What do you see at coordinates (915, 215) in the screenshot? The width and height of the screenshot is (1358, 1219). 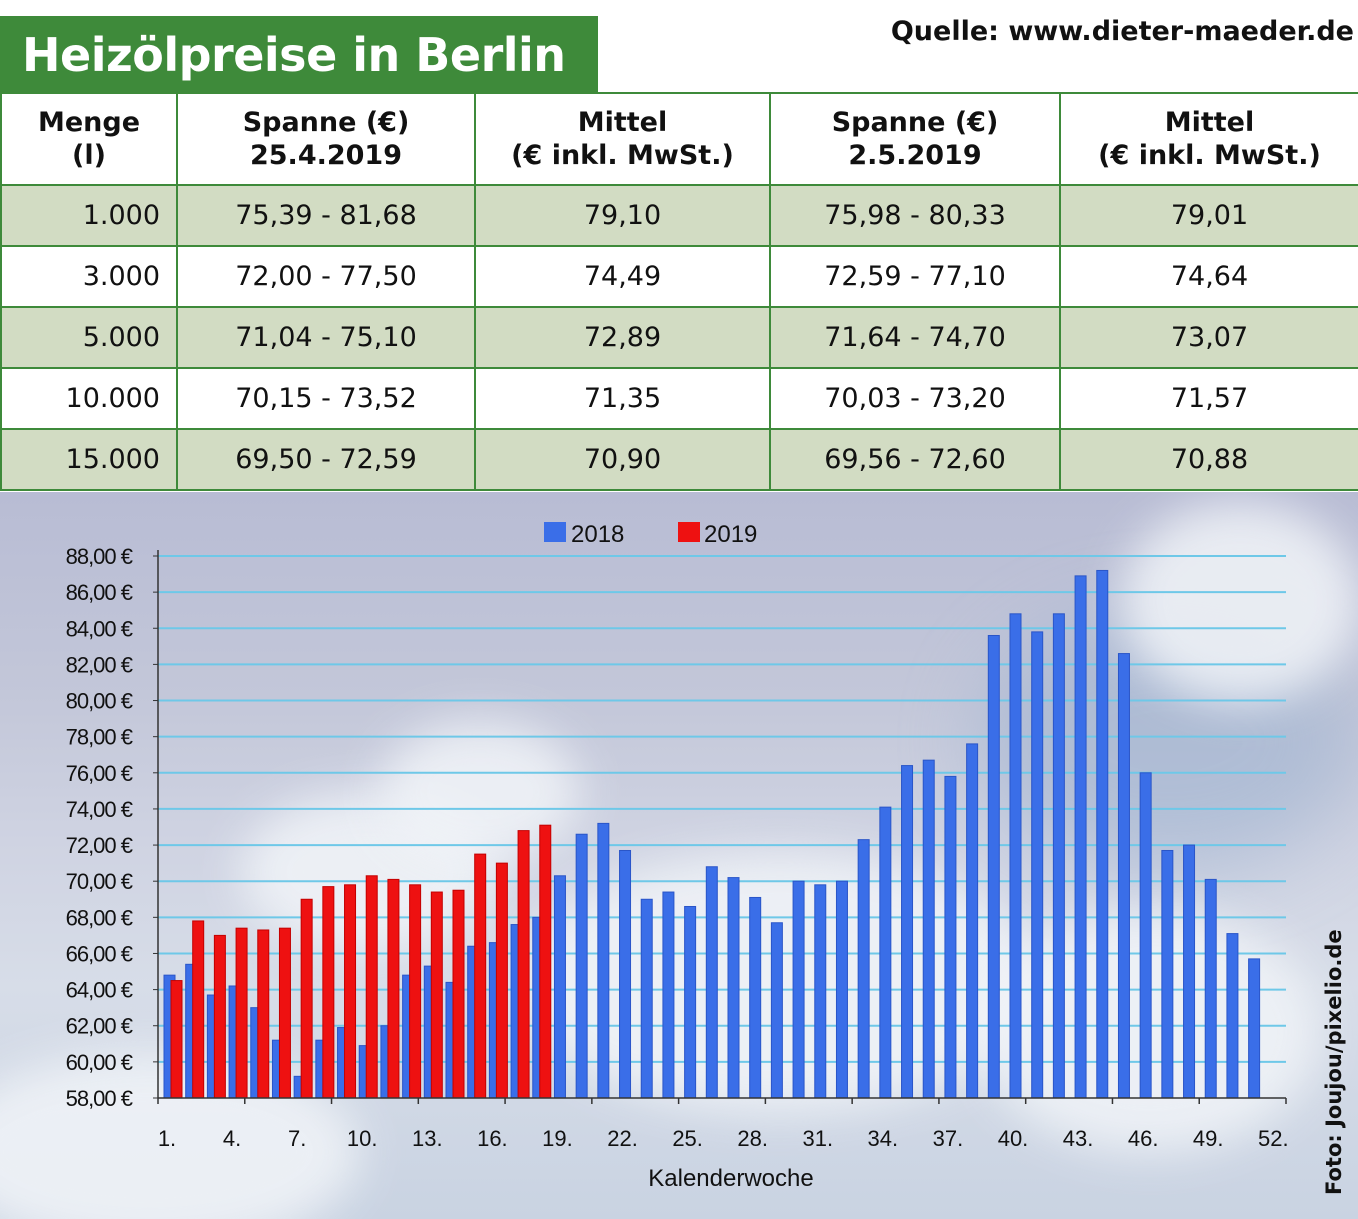 I see `cell-spanne-2: 75,98 - 80,33` at bounding box center [915, 215].